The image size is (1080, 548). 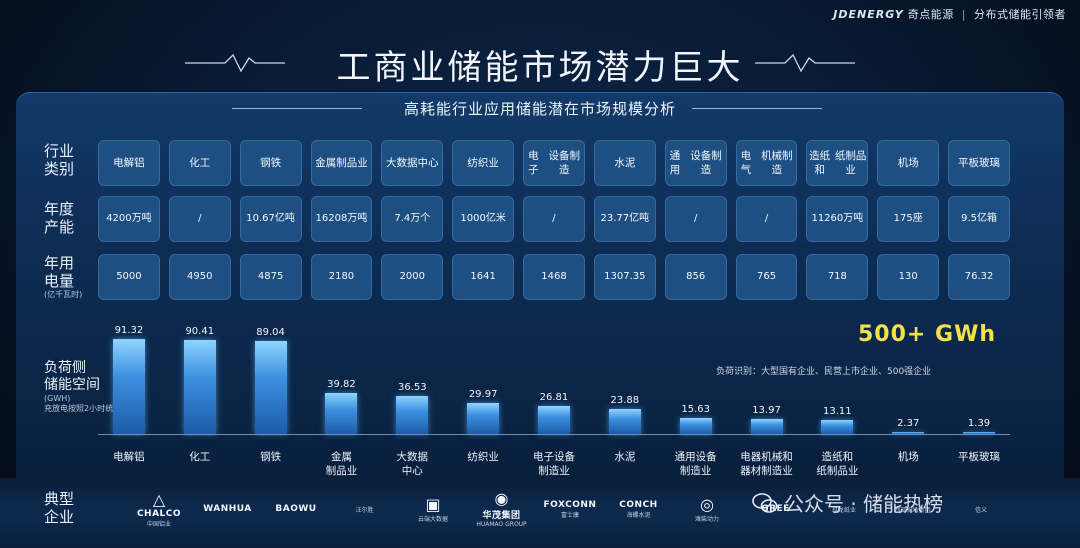 I want to click on bar-column: 36.53, so click(x=412, y=372).